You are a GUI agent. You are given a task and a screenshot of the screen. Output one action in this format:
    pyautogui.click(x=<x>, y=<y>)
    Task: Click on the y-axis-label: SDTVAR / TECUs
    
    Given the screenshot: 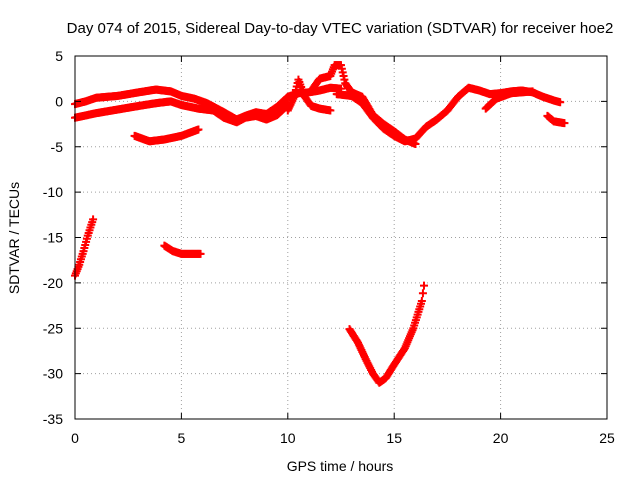 What is the action you would take?
    pyautogui.click(x=14, y=238)
    